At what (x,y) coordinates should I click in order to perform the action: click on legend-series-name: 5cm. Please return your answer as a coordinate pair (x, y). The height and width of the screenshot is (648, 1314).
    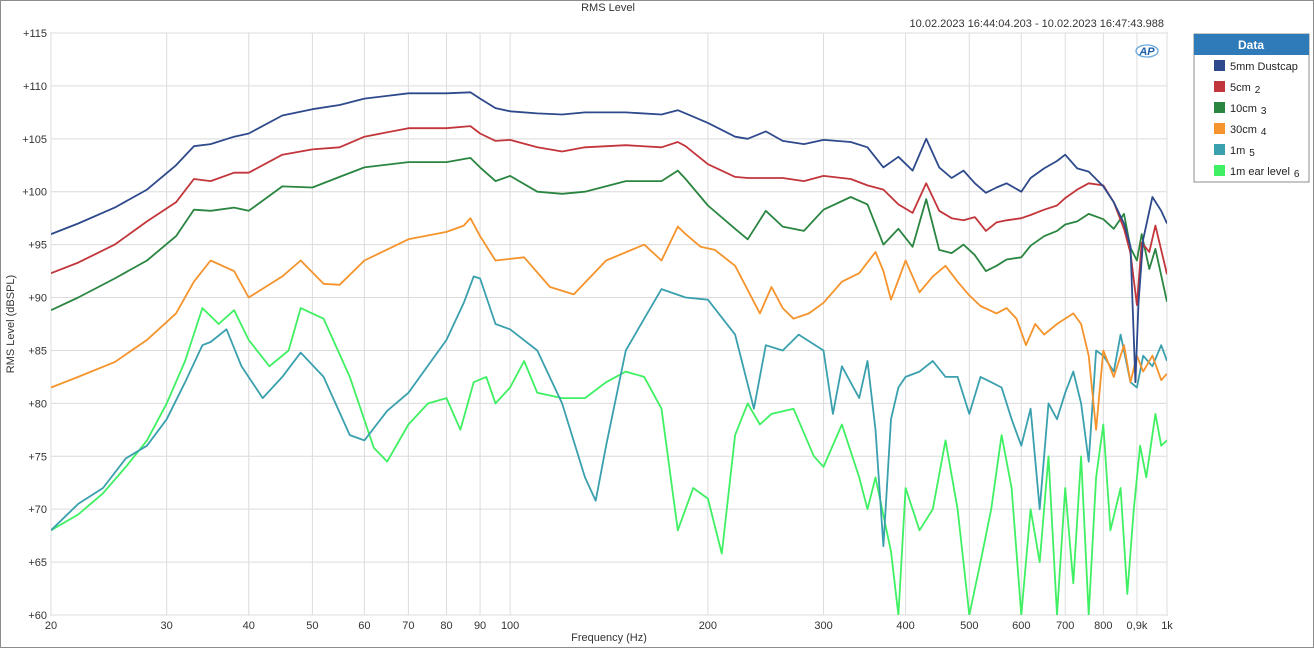
    Looking at the image, I should click on (1240, 88).